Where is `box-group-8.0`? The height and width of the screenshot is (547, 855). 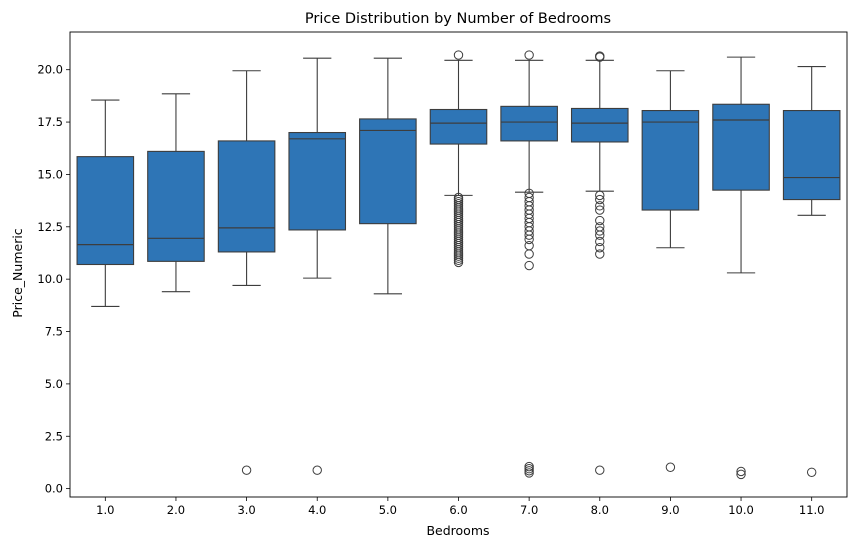
box-group-8.0 is located at coordinates (599, 263).